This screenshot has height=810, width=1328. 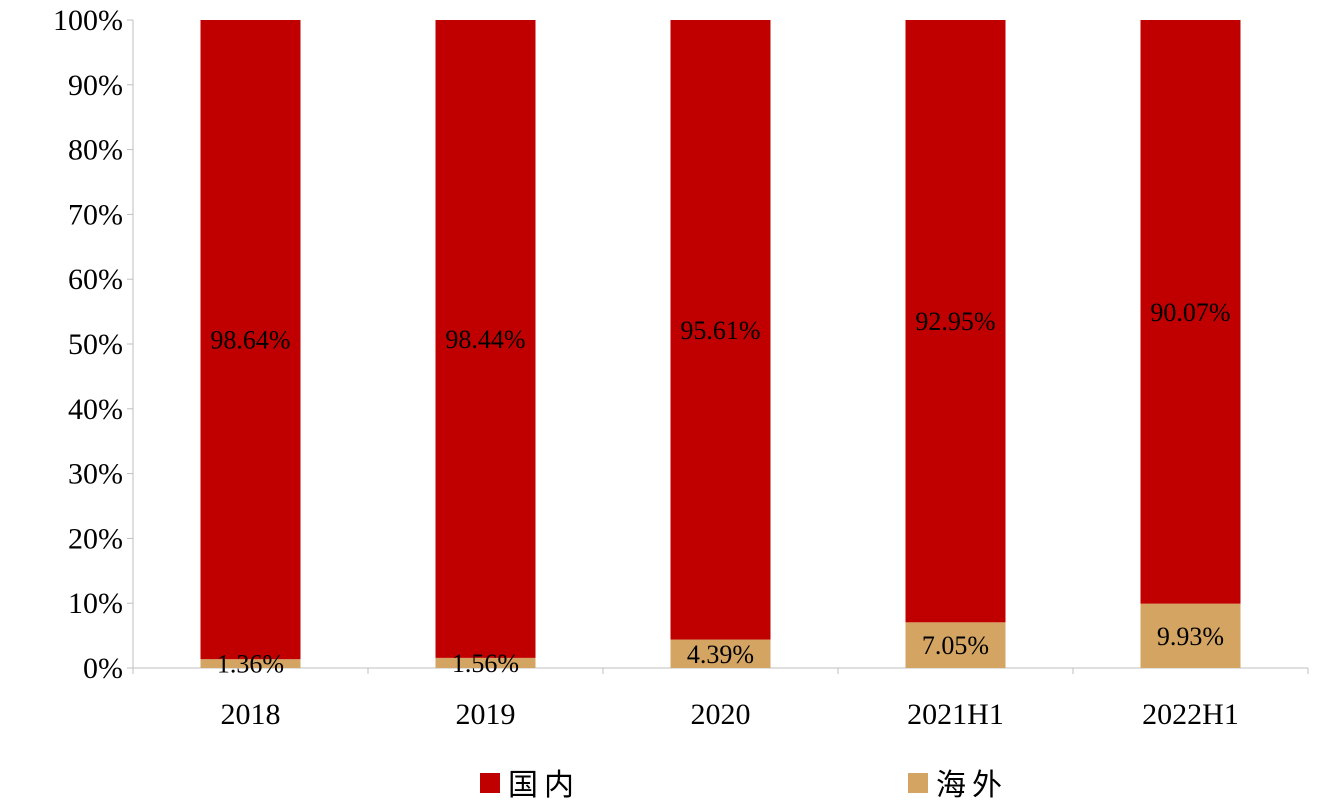 I want to click on y-tick-label: 60%, so click(x=95, y=279).